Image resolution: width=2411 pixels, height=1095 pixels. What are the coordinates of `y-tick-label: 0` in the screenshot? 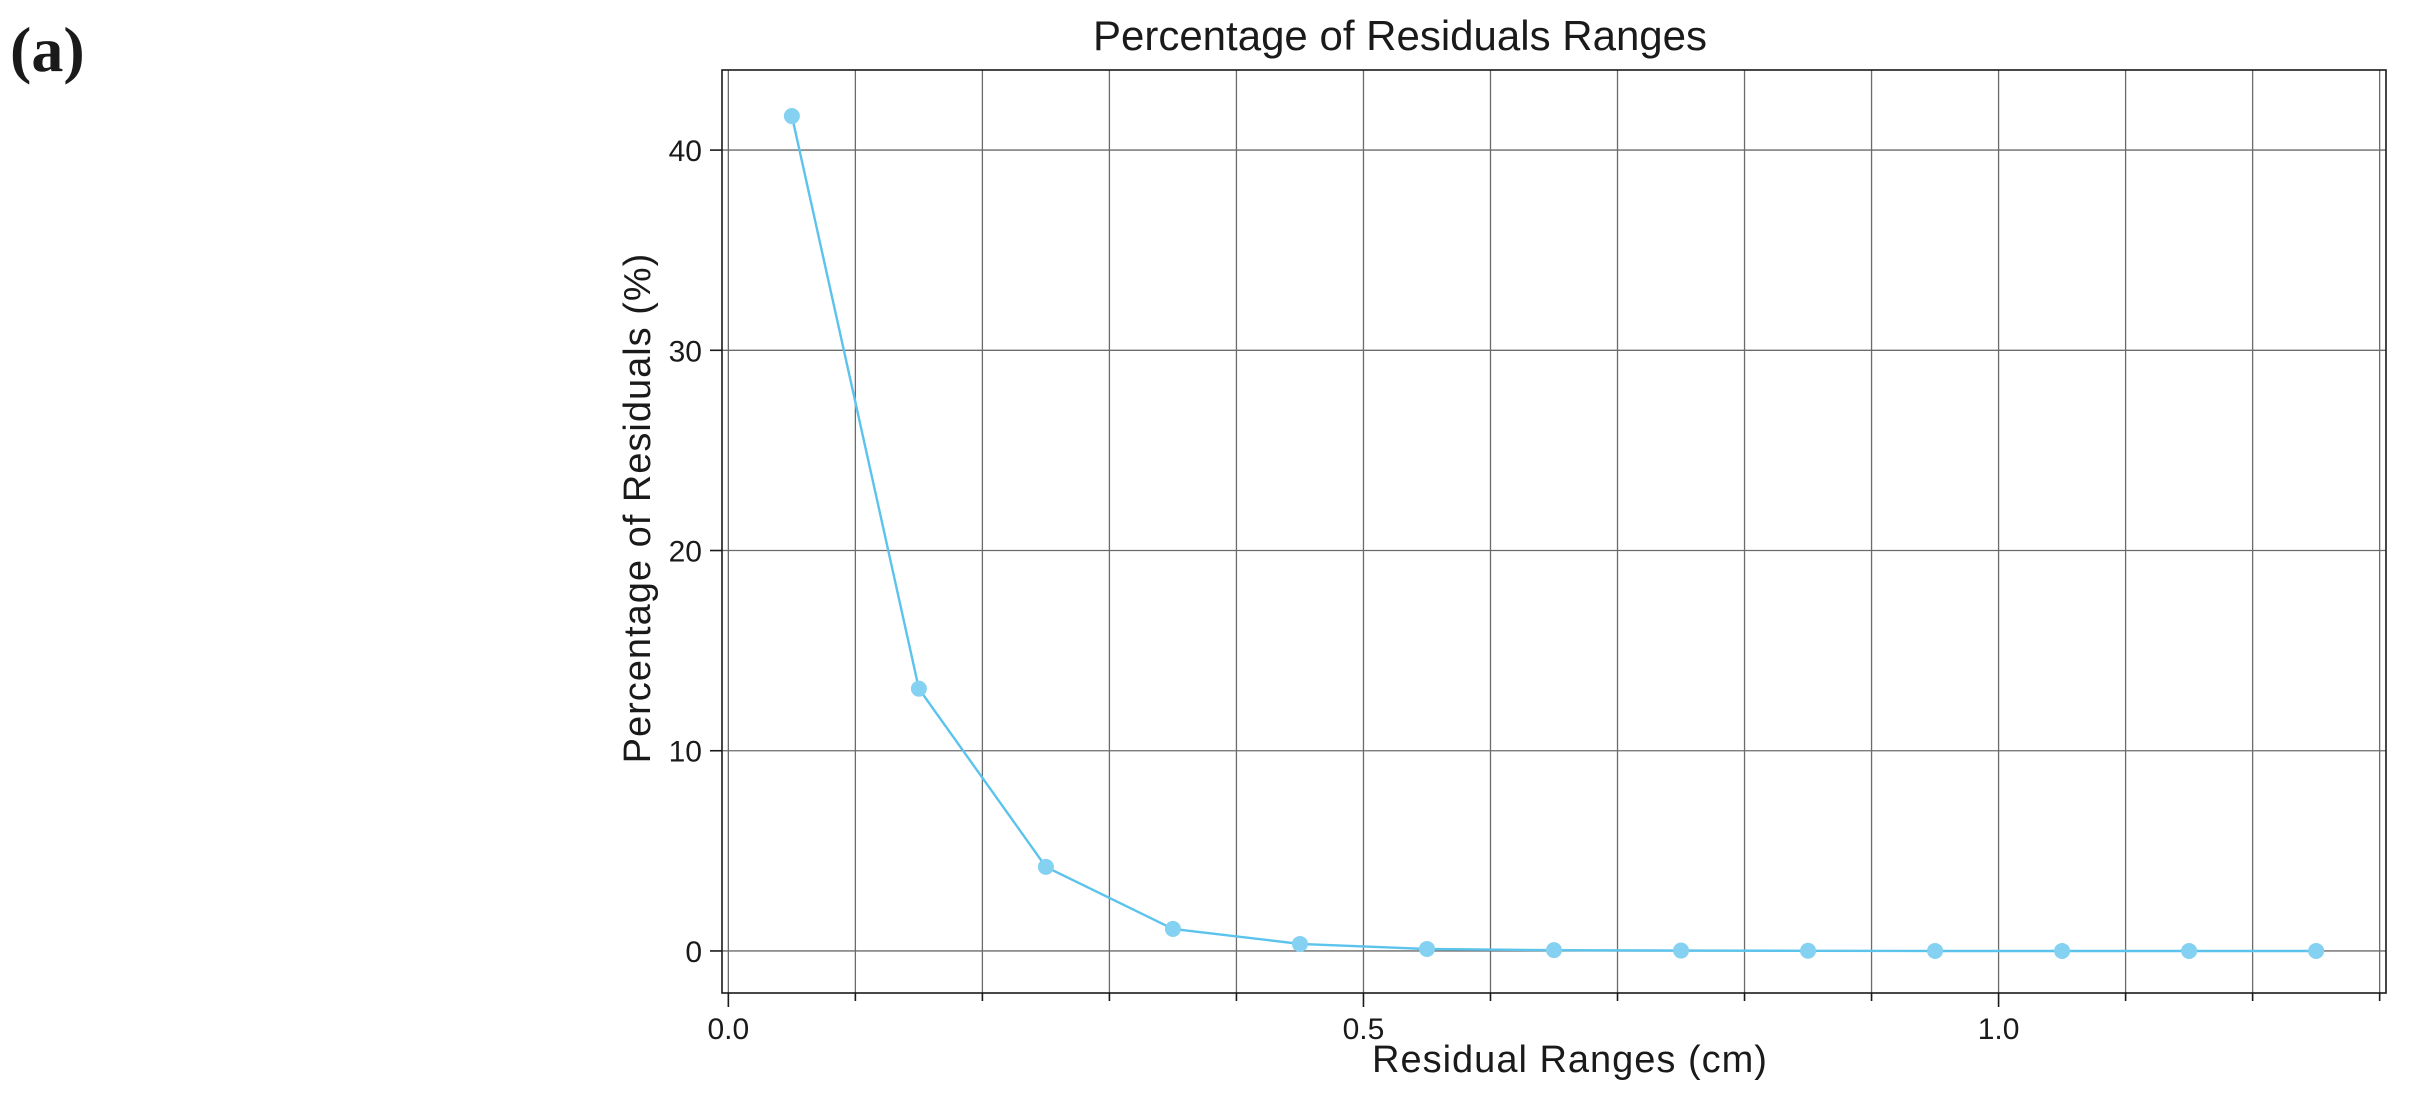 It's located at (693, 952).